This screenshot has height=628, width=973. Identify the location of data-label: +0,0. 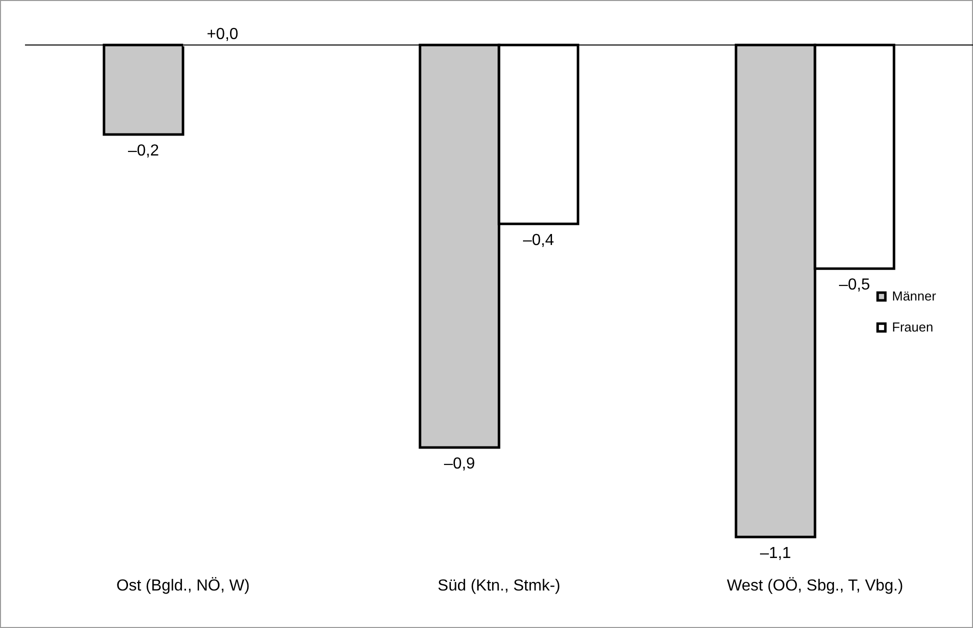
(222, 34).